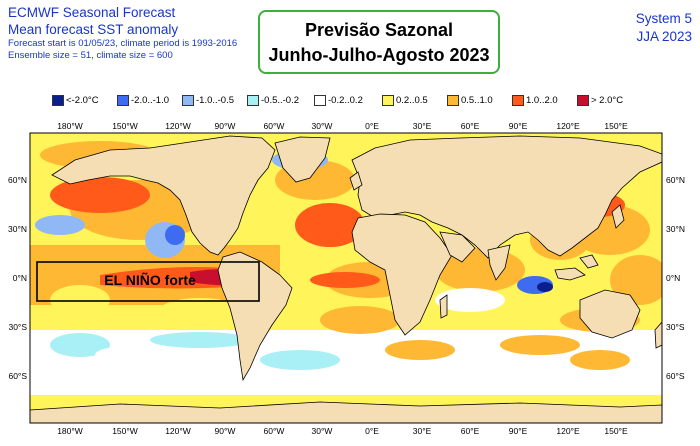 The height and width of the screenshot is (446, 700). I want to click on legend-label: -0.5..-0.2, so click(280, 100).